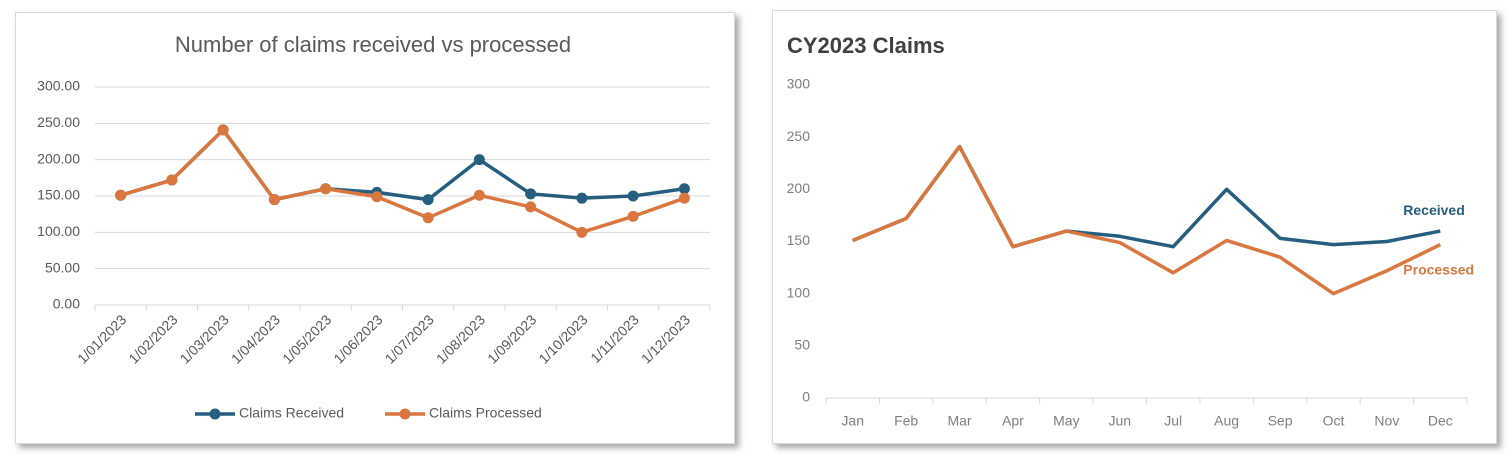 The height and width of the screenshot is (464, 1512). What do you see at coordinates (799, 240) in the screenshot?
I see `y-tick-label: 150` at bounding box center [799, 240].